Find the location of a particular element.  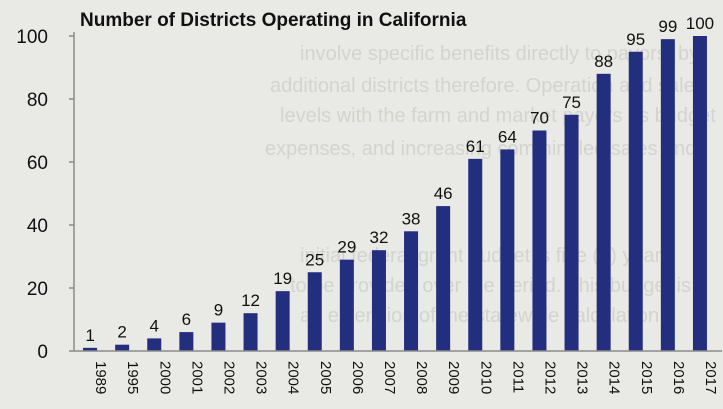

x-tick-label: 2001 is located at coordinates (196, 377).